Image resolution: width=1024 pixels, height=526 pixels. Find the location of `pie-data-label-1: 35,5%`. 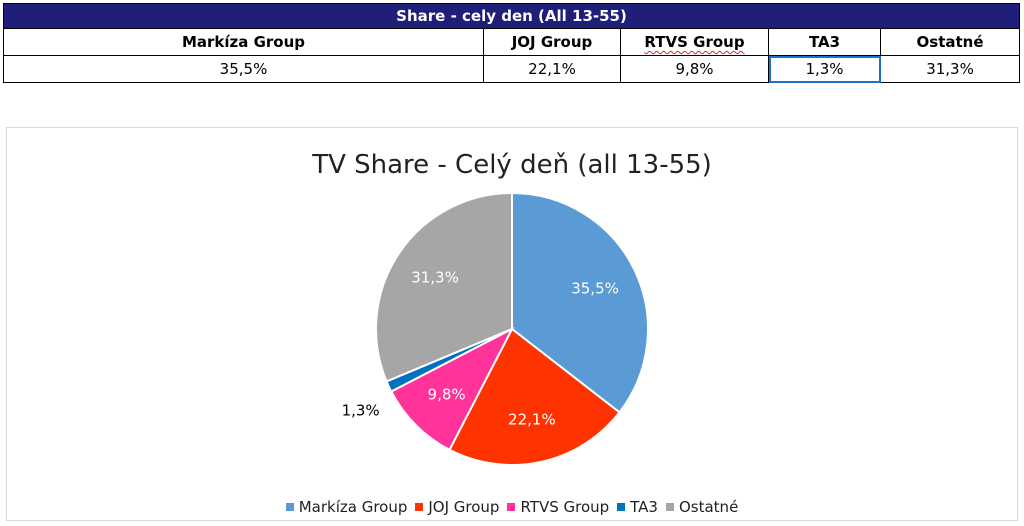

pie-data-label-1: 35,5% is located at coordinates (595, 288).